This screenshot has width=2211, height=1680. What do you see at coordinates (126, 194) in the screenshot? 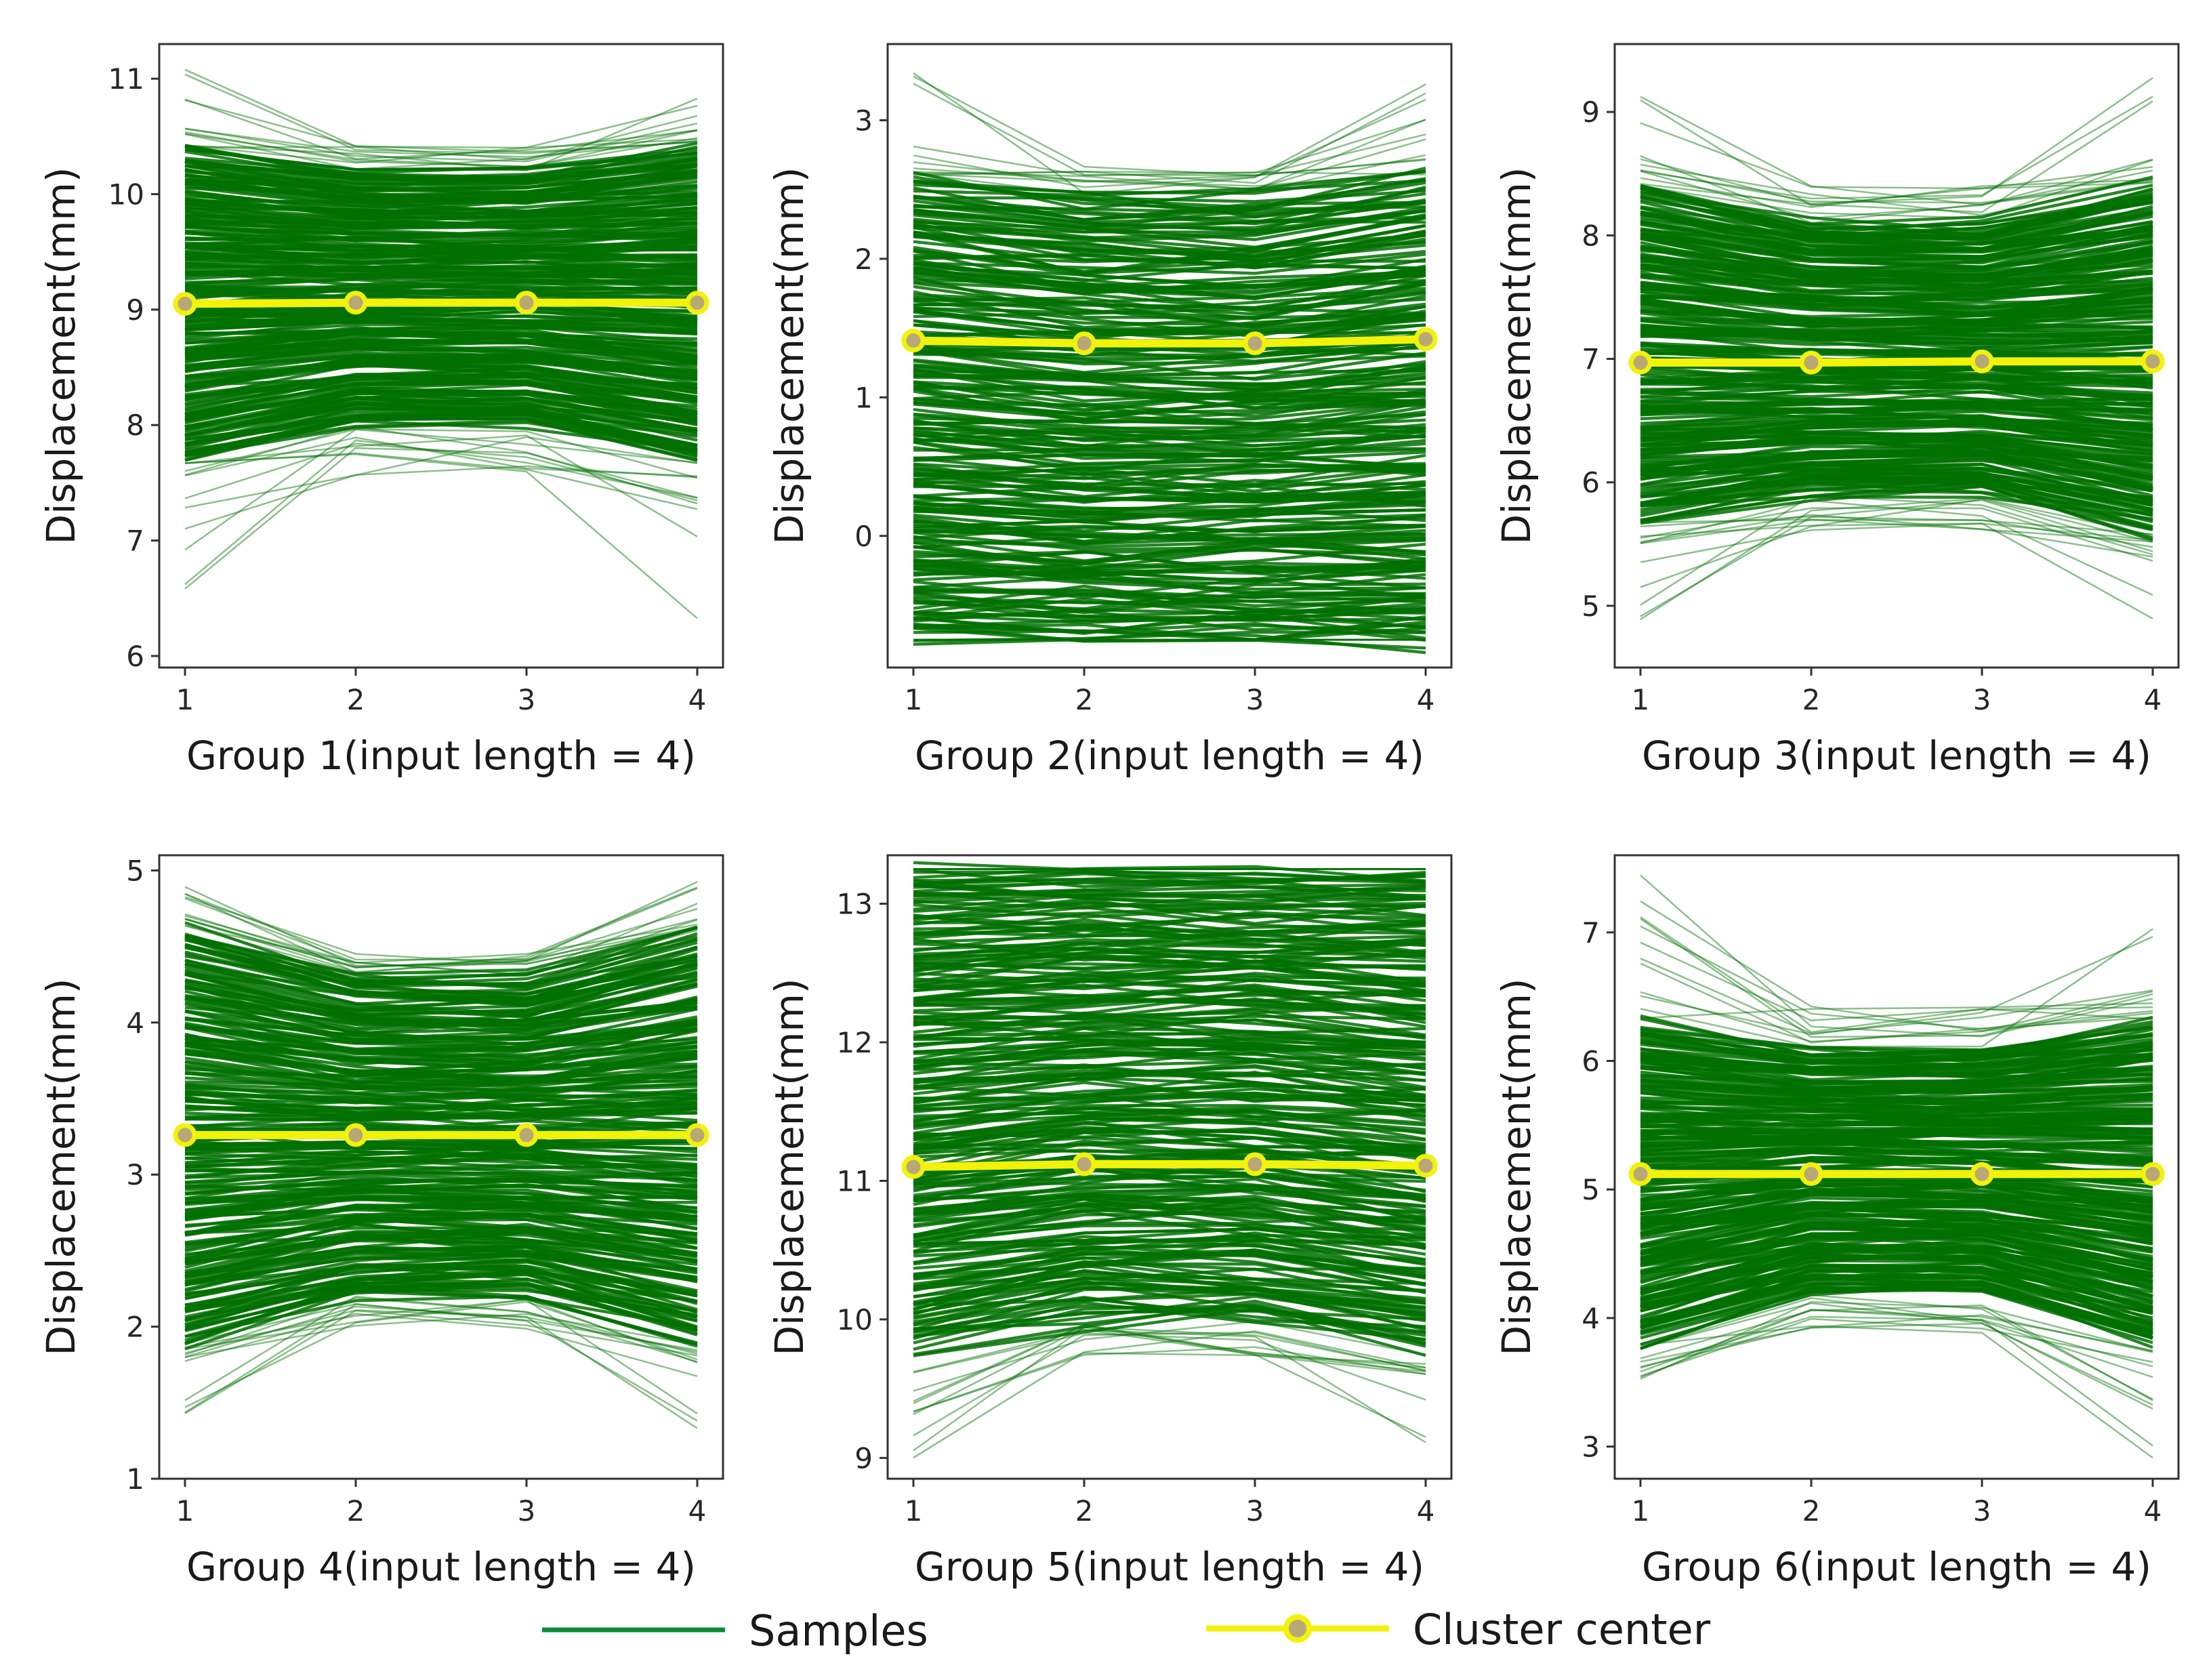
I see `y-tick-label: 10` at bounding box center [126, 194].